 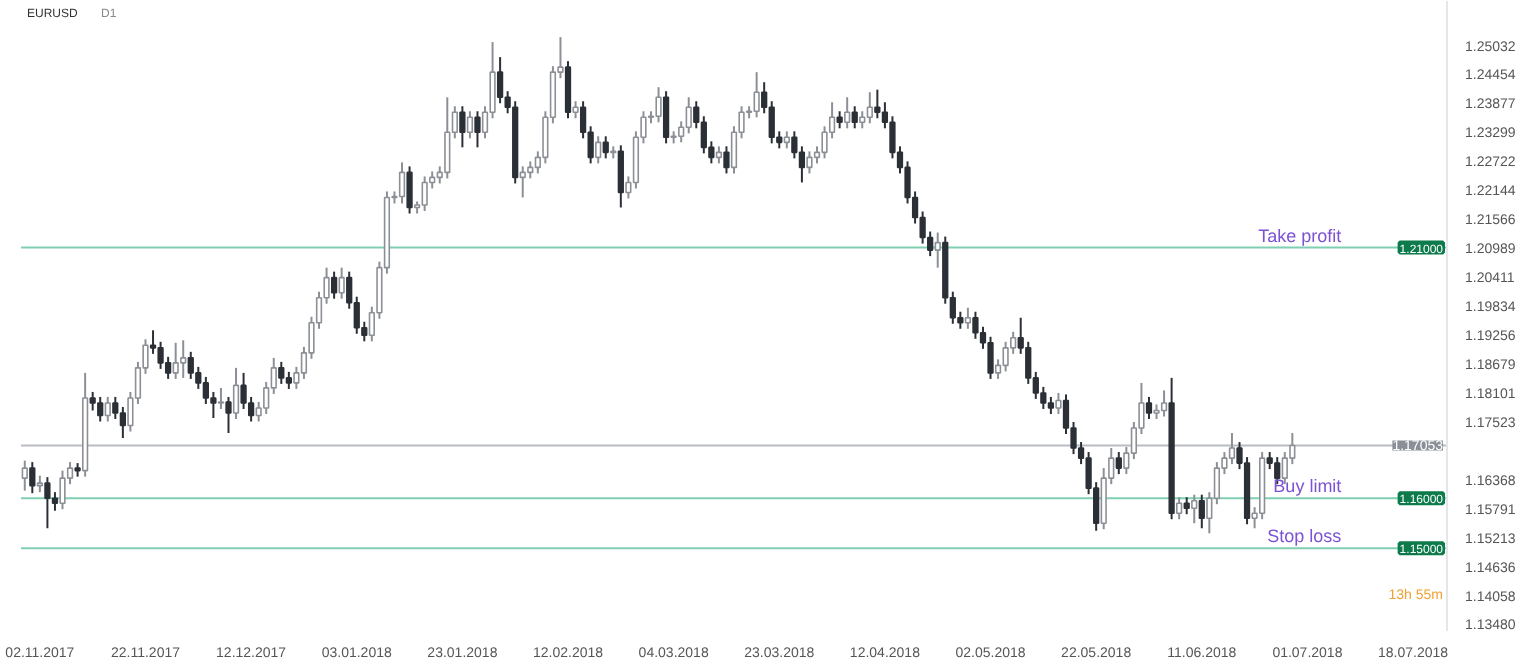 I want to click on ref-line-label: Stop loss, so click(x=1305, y=536).